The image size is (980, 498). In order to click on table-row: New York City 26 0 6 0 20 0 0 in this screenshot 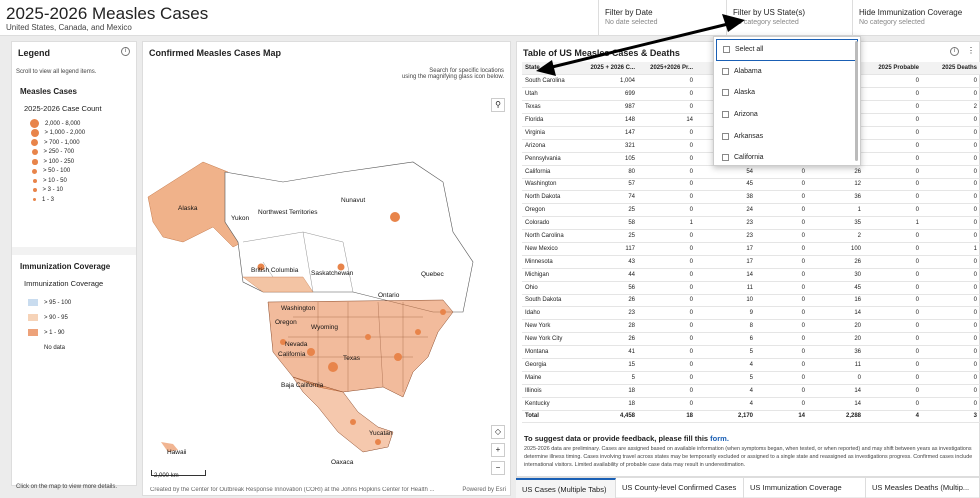, I will do `click(751, 339)`.